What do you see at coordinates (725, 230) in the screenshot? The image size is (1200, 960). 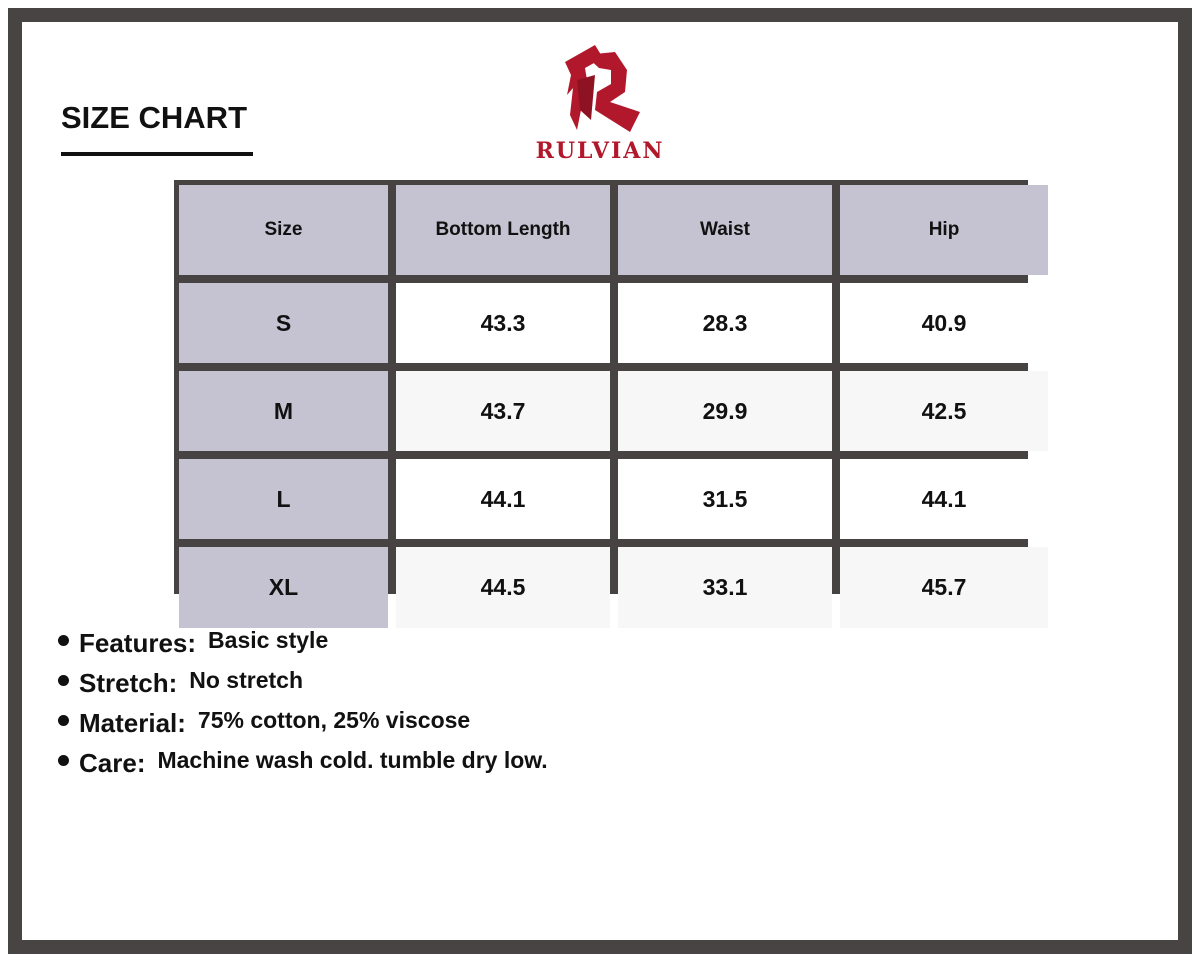 I see `header-waist: Waist` at bounding box center [725, 230].